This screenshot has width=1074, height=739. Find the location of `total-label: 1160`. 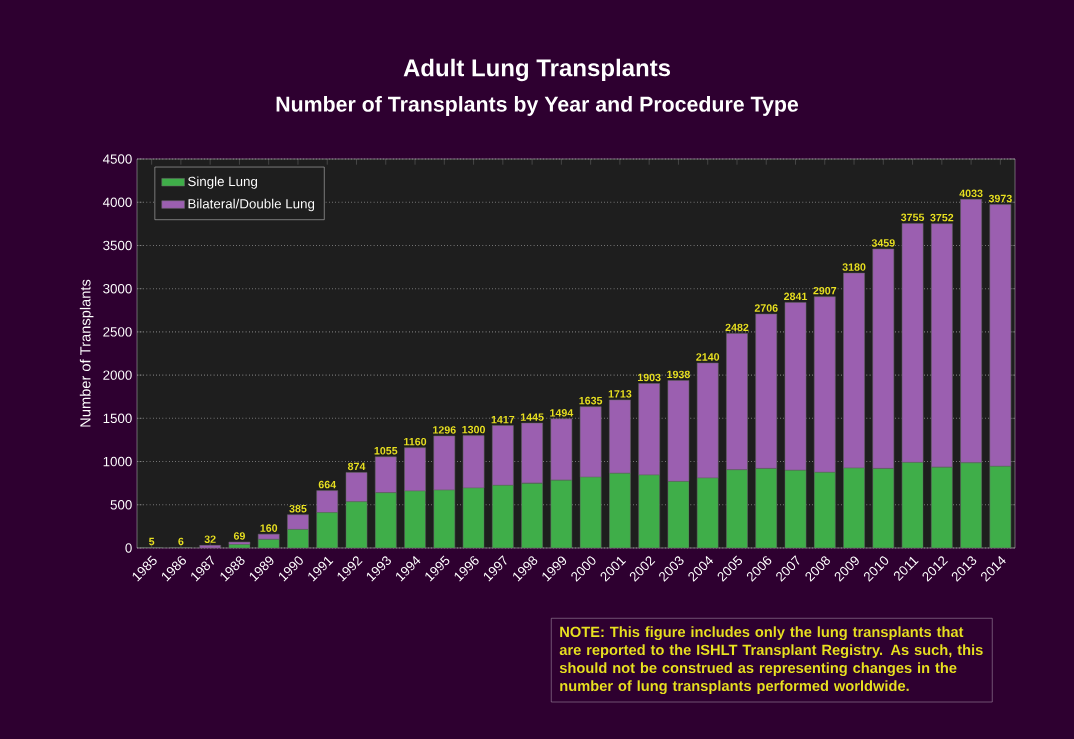

total-label: 1160 is located at coordinates (415, 441).